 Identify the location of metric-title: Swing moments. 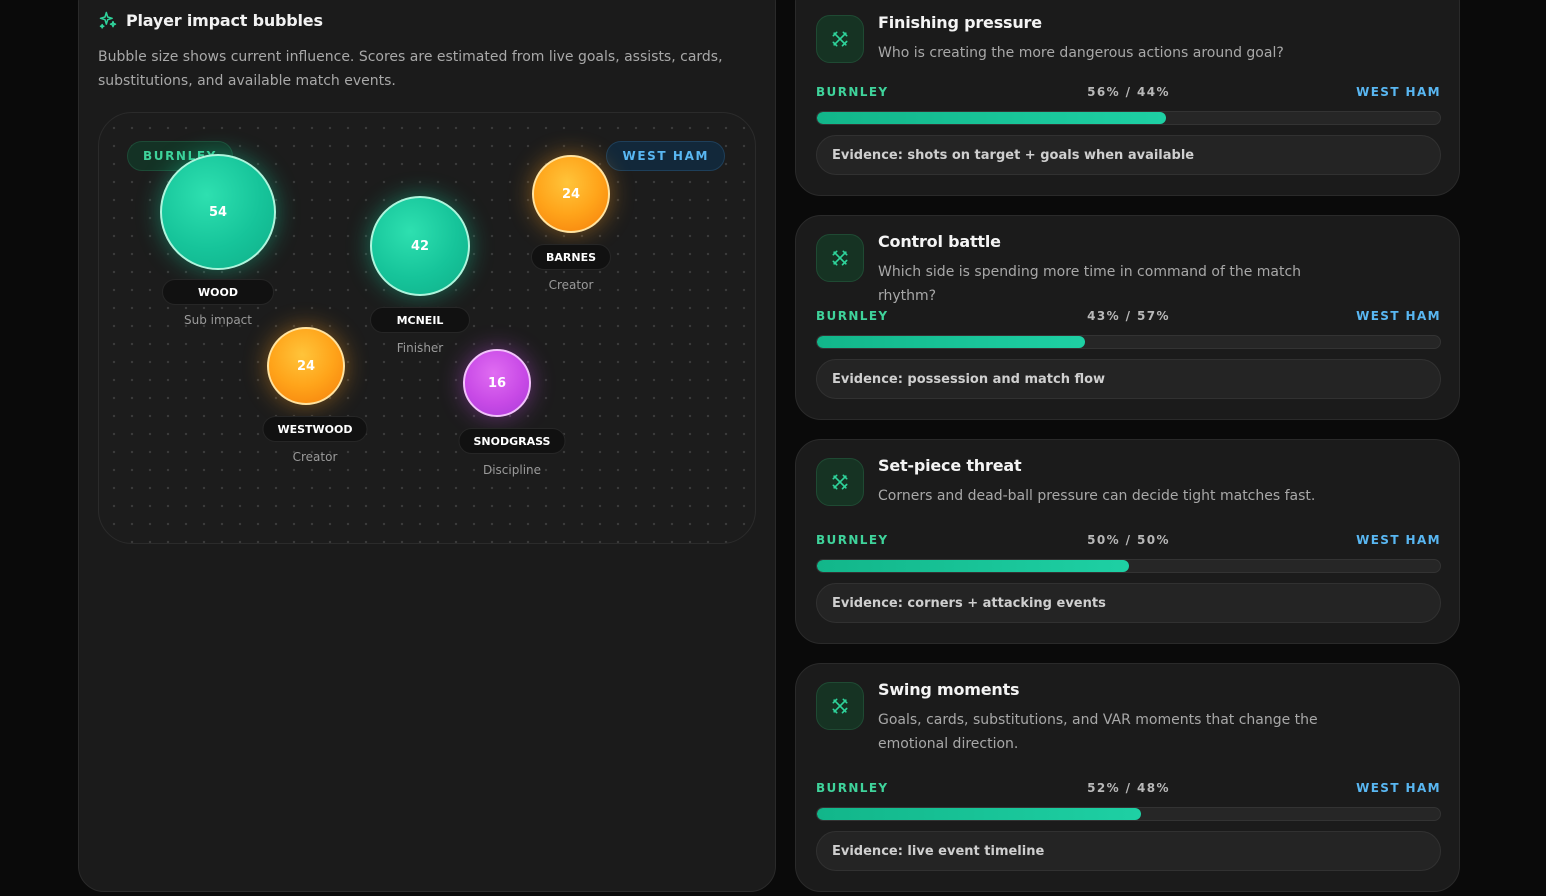
(949, 689).